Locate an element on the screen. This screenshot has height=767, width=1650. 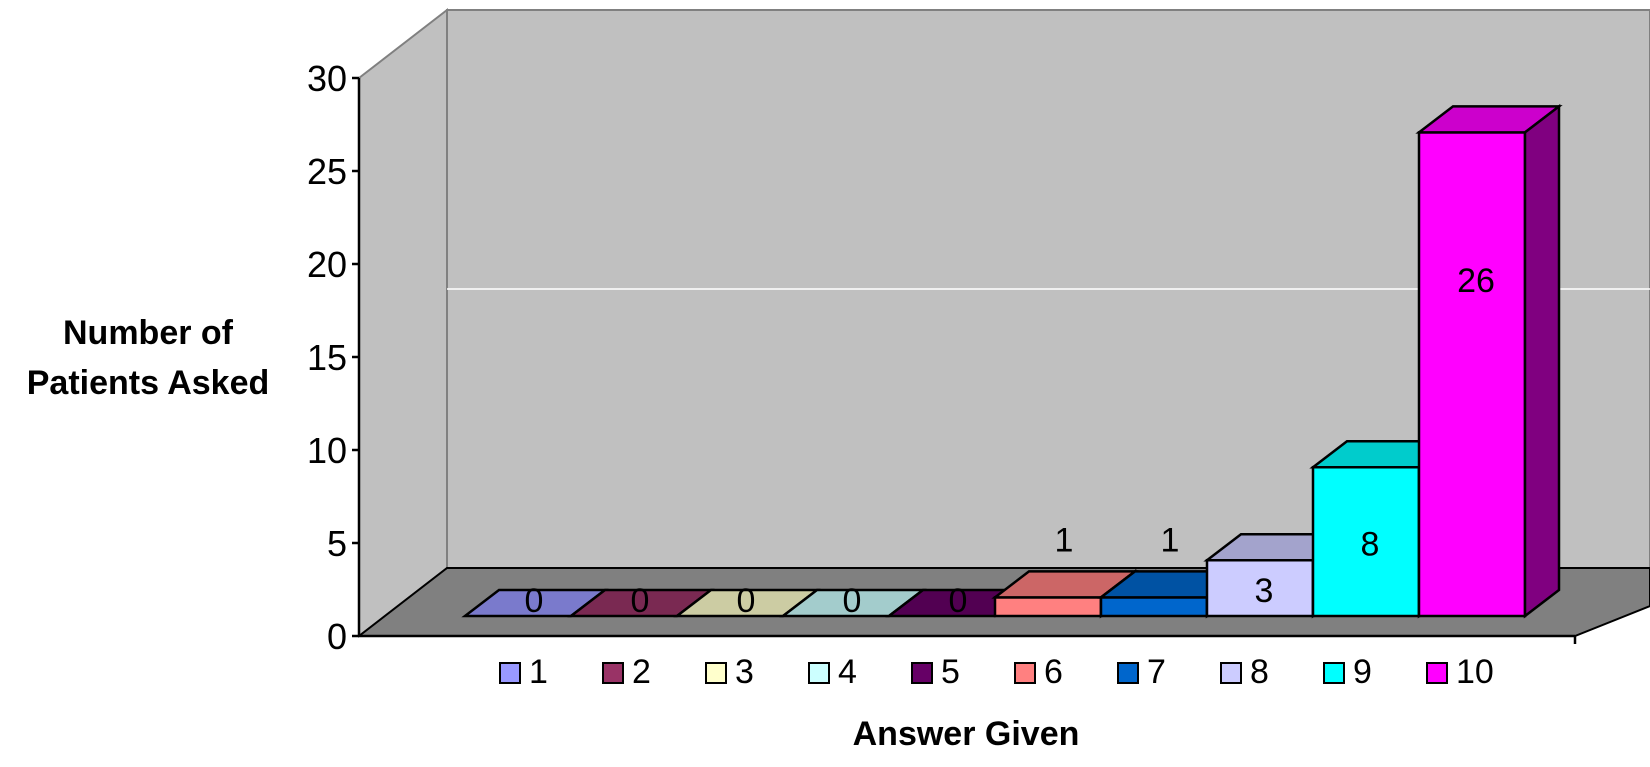
legend-item-10: 10 is located at coordinates (1460, 672).